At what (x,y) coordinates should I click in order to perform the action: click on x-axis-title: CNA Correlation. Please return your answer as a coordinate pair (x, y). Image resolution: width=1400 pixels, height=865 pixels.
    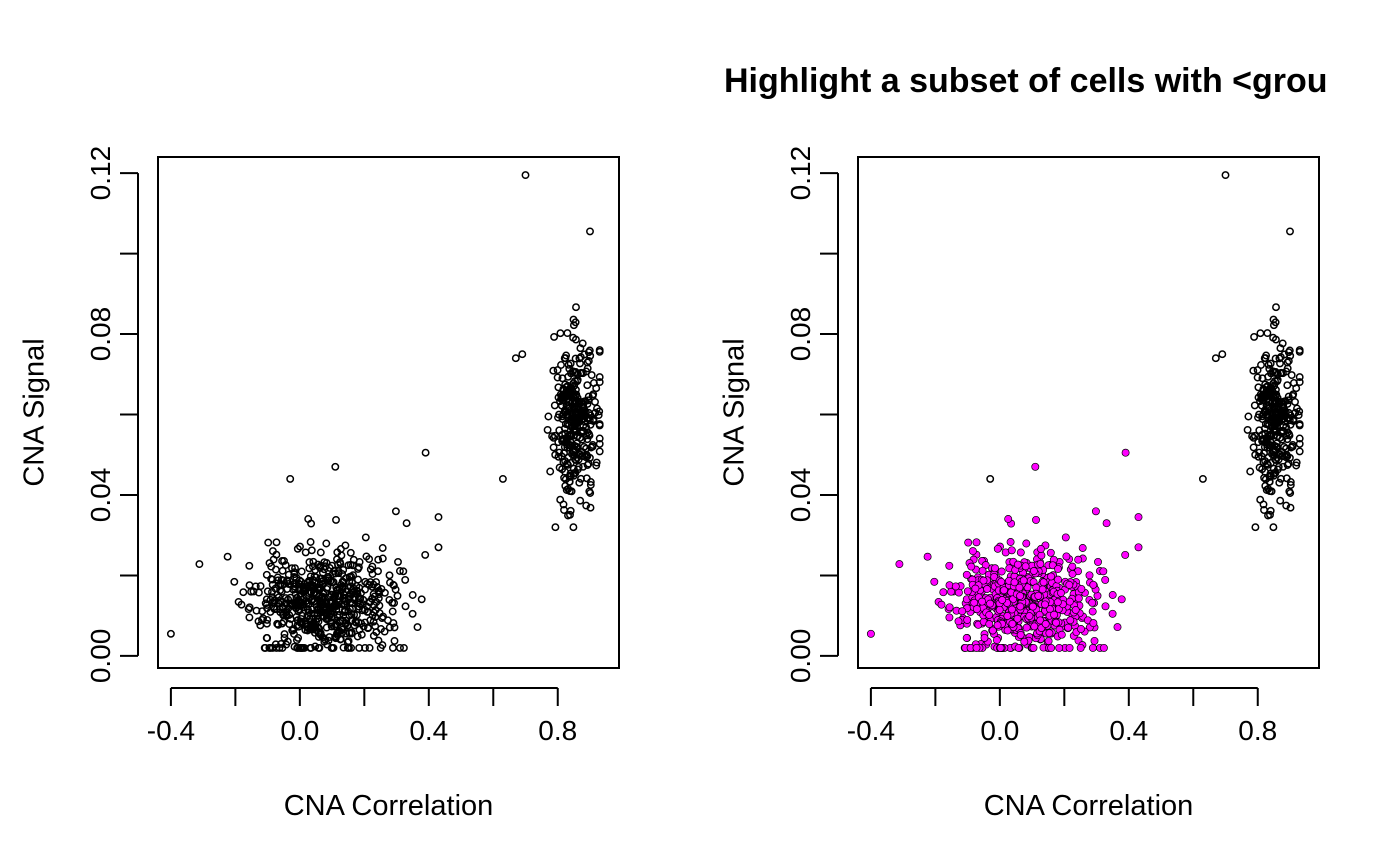
    Looking at the image, I should click on (389, 806).